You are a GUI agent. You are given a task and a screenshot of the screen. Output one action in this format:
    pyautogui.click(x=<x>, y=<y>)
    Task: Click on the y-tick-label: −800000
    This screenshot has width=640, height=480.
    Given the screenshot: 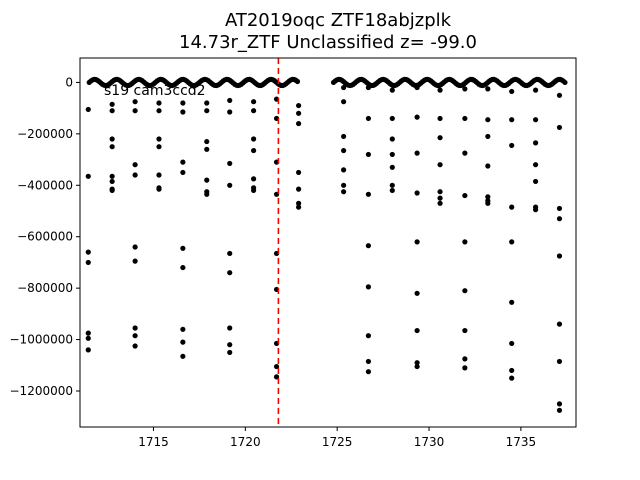 What is the action you would take?
    pyautogui.click(x=45, y=288)
    